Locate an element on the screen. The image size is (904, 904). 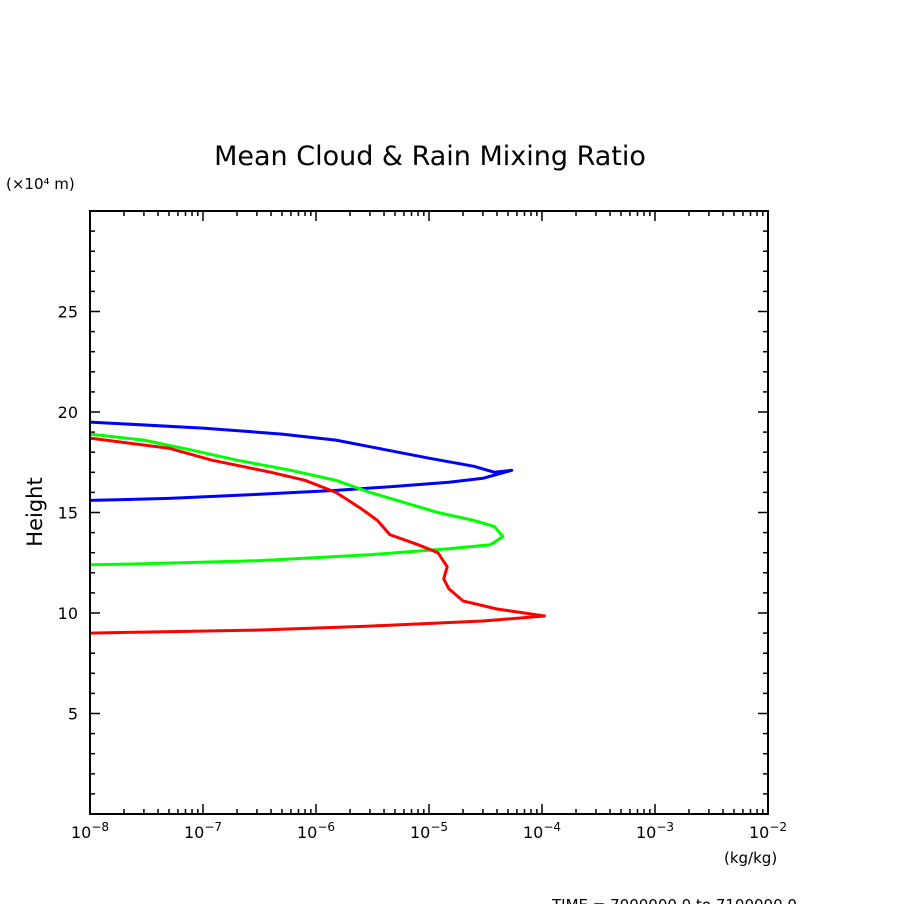
x-tick-label: 10⁻³ is located at coordinates (655, 831).